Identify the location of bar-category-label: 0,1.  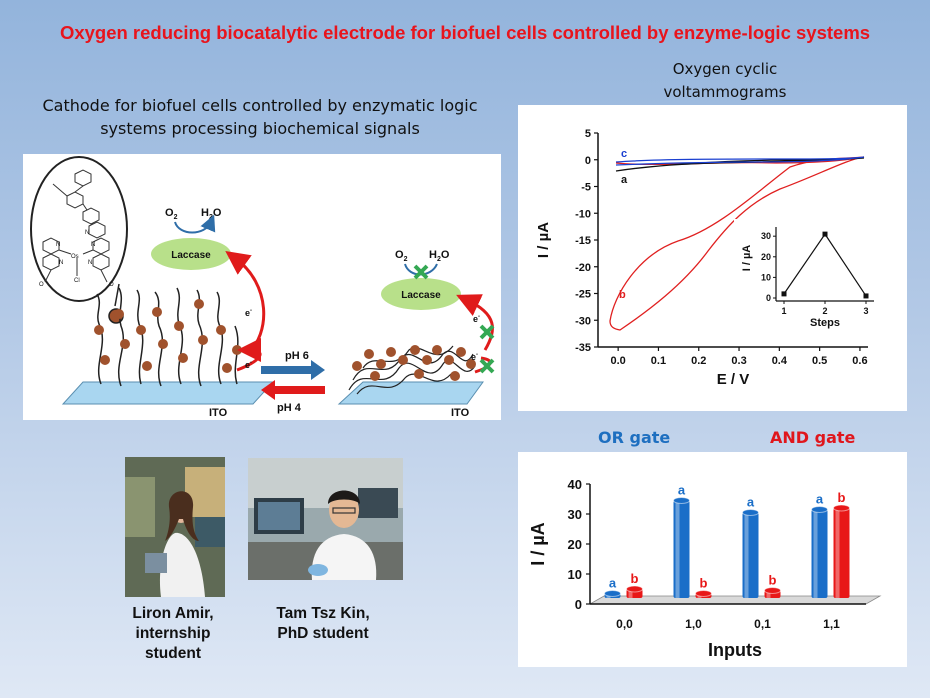
(762, 624).